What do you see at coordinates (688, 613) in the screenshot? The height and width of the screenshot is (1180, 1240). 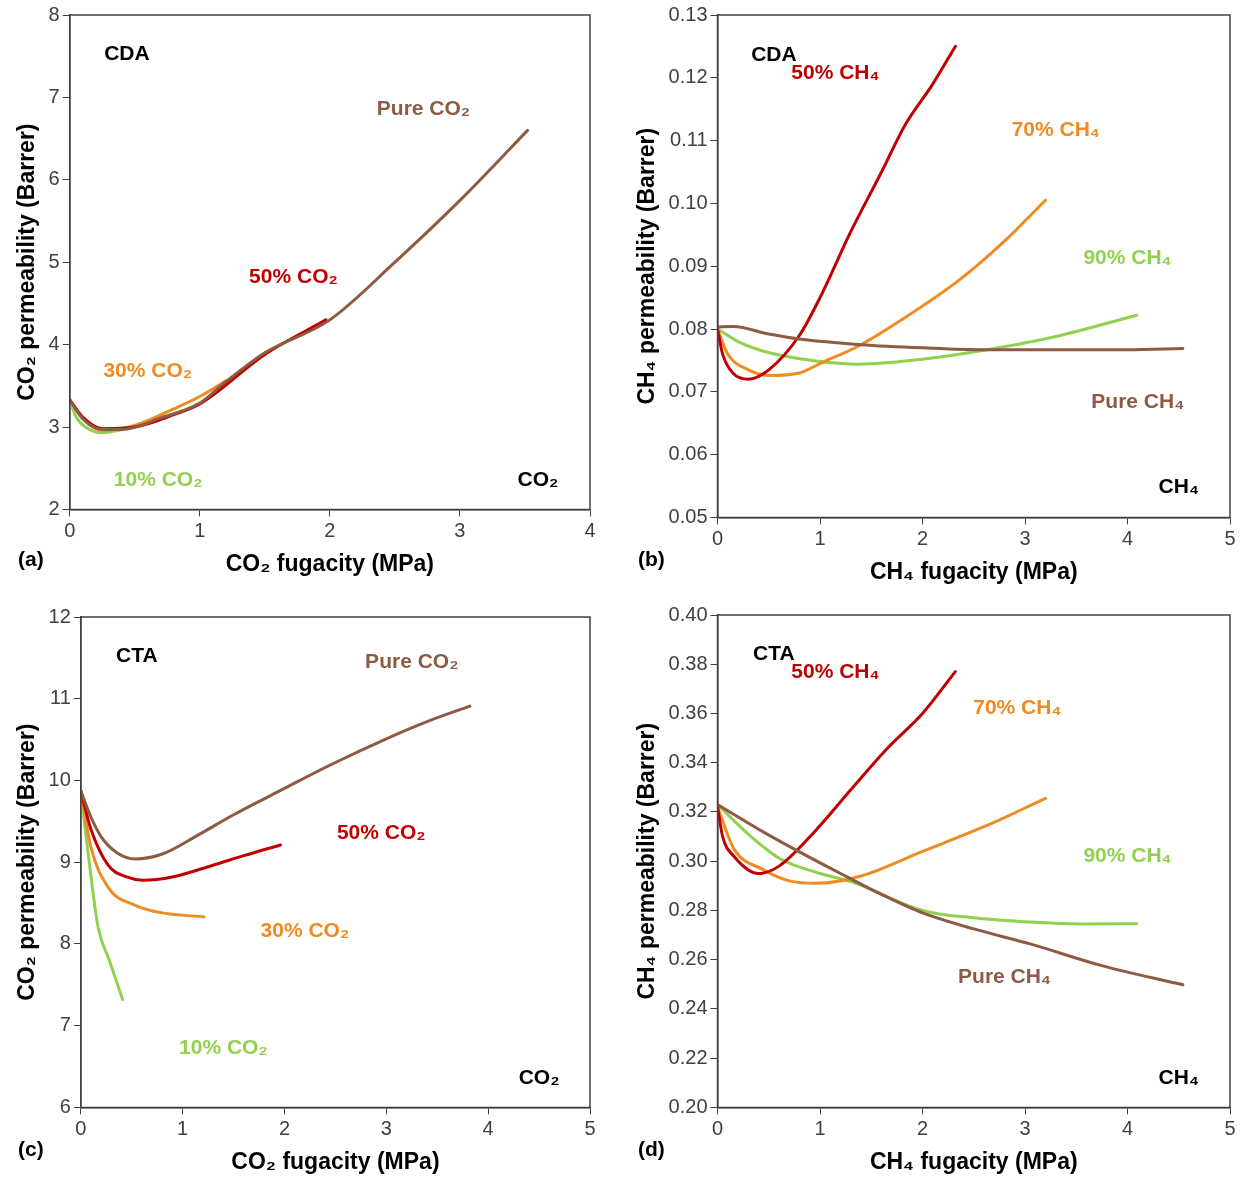 I see `y-tick-label: 0.40` at bounding box center [688, 613].